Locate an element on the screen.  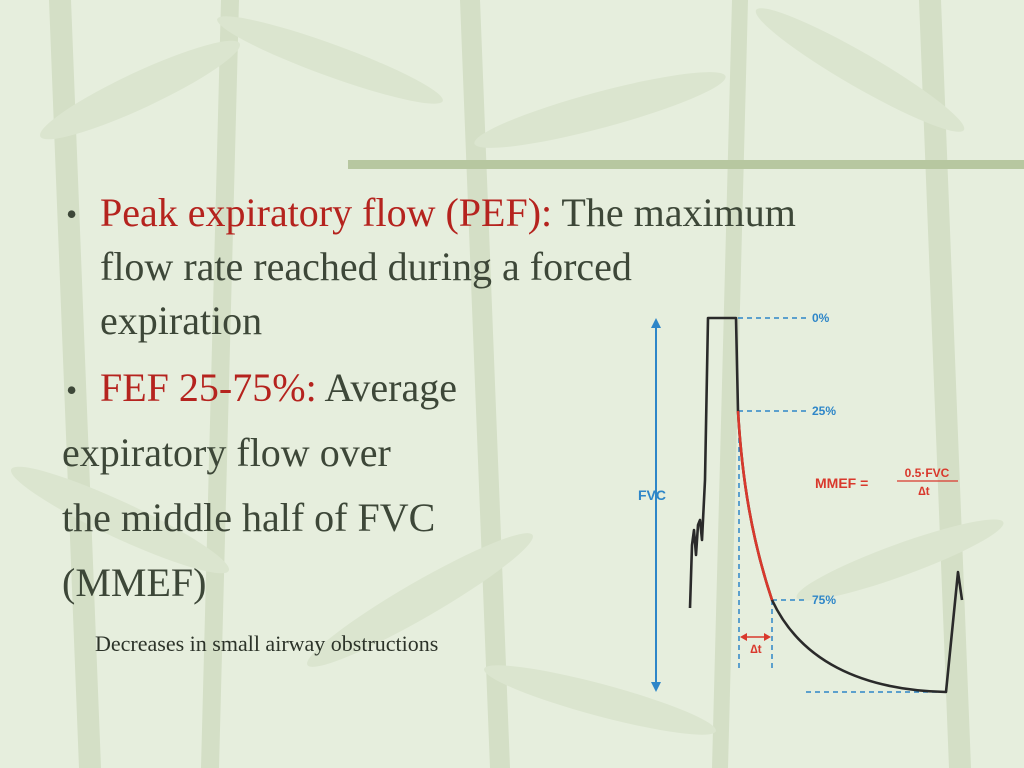
fef-term: FEF 25-75%: is located at coordinates (208, 387).